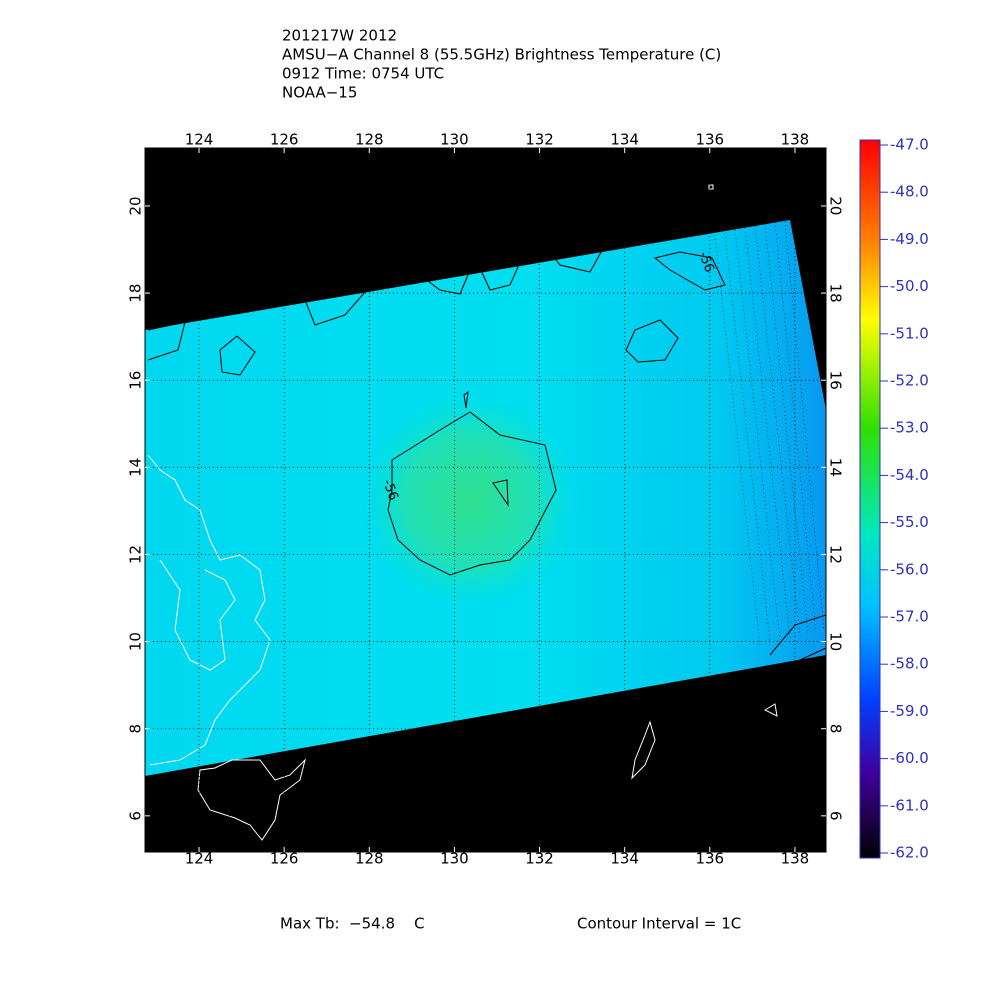  Describe the element at coordinates (510, 924) in the screenshot. I see `footer: Max Tb: −54.8 C Contour Interval = 1C` at that location.